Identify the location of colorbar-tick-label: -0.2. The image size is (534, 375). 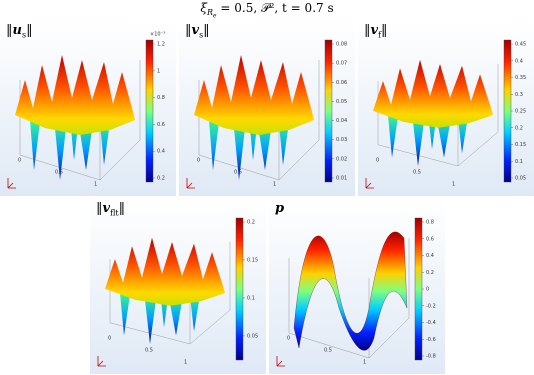
(431, 306).